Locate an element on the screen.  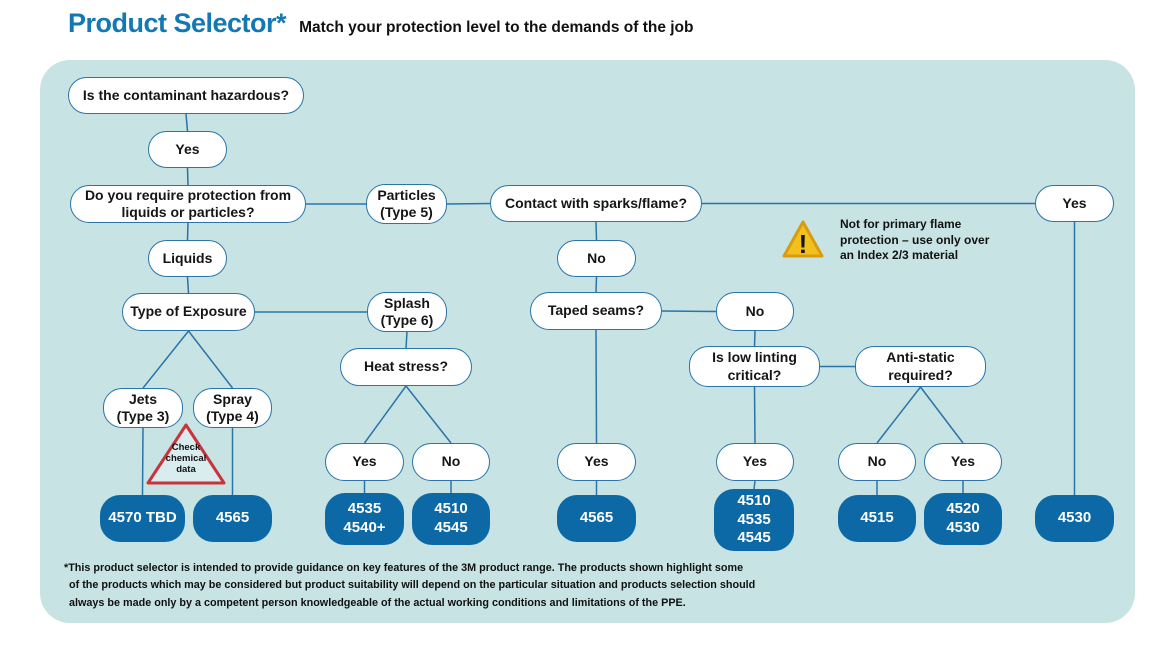
product-p-4570: 4570 TBD is located at coordinates (142, 518).